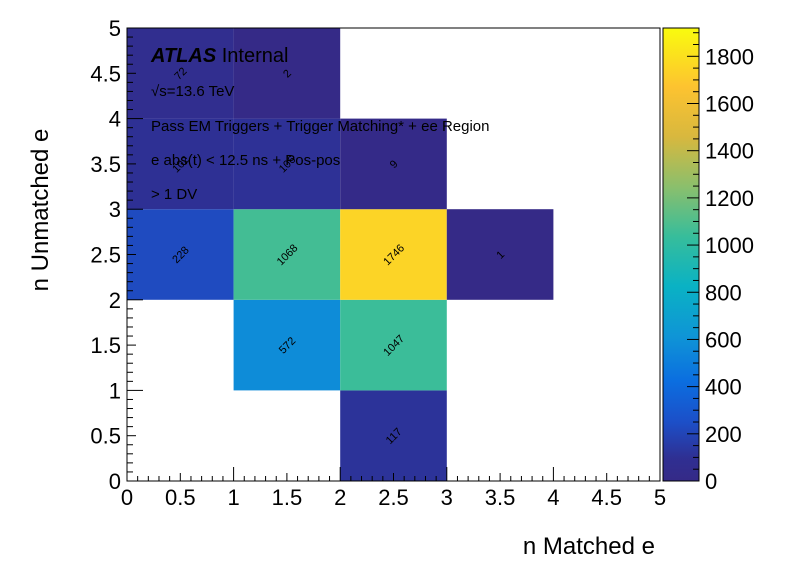 The width and height of the screenshot is (796, 577). I want to click on y-tick-label: 1, so click(115, 390).